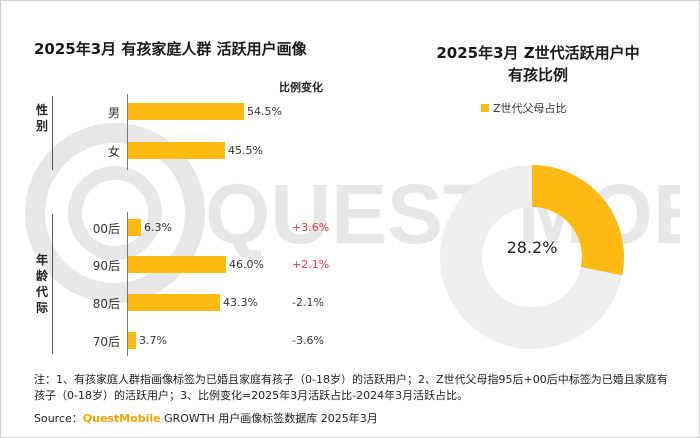  I want to click on category-label: 80后, so click(106, 304).